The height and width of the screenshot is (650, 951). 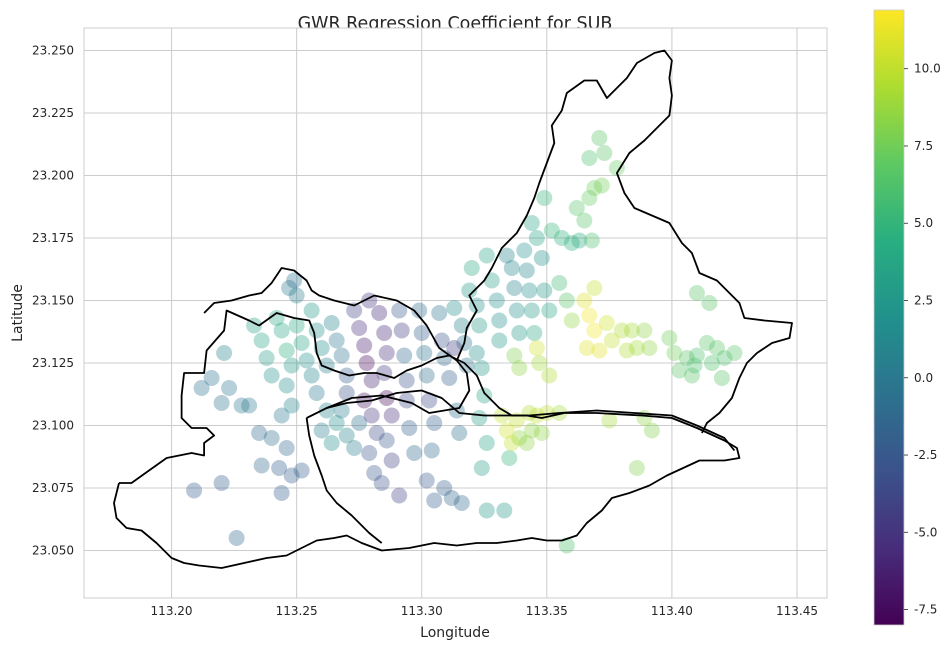 I want to click on colorbar-tick-label: -5.0, so click(x=925, y=532).